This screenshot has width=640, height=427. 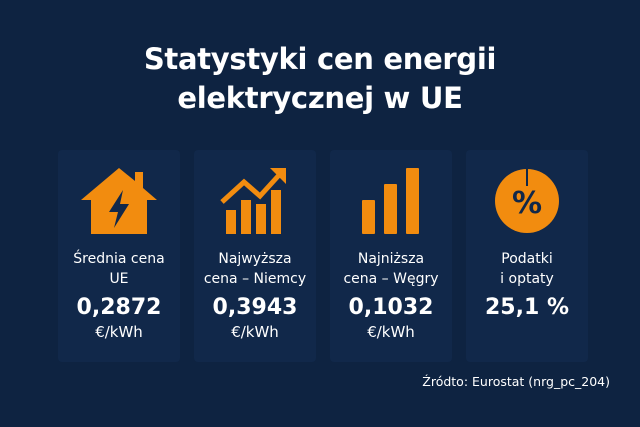 What do you see at coordinates (391, 201) in the screenshot?
I see `bar-chart-icon` at bounding box center [391, 201].